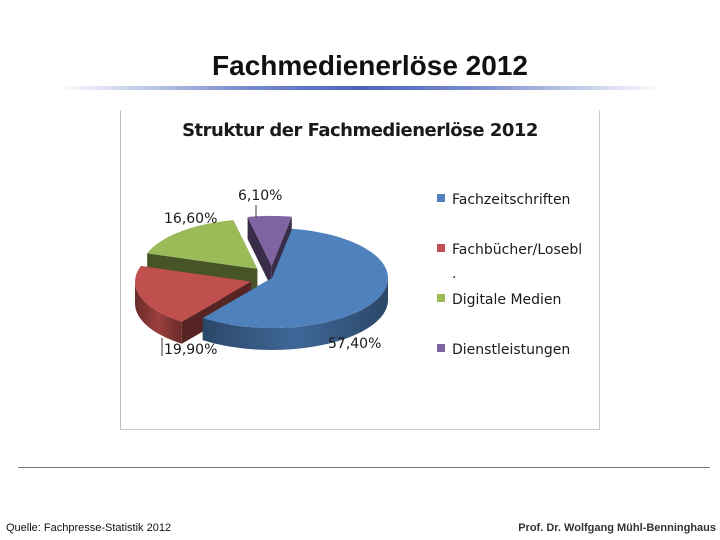 The image size is (720, 540). Describe the element at coordinates (360, 88) in the screenshot. I see `title-rule` at that location.